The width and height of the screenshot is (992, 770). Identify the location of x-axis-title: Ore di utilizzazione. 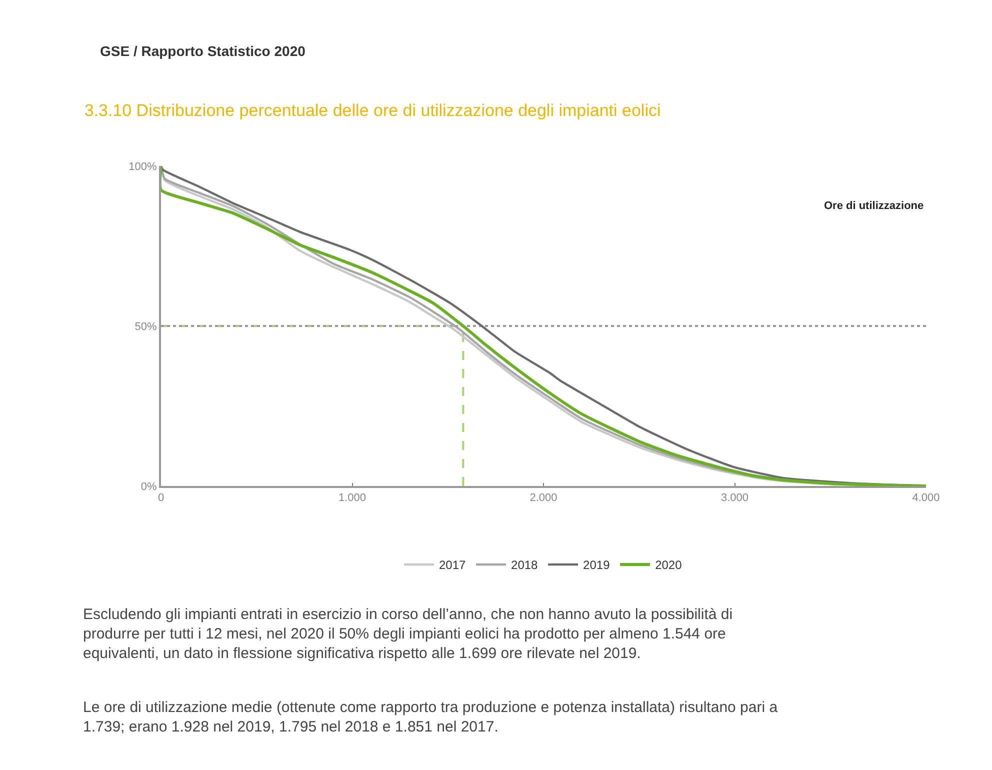
(874, 206).